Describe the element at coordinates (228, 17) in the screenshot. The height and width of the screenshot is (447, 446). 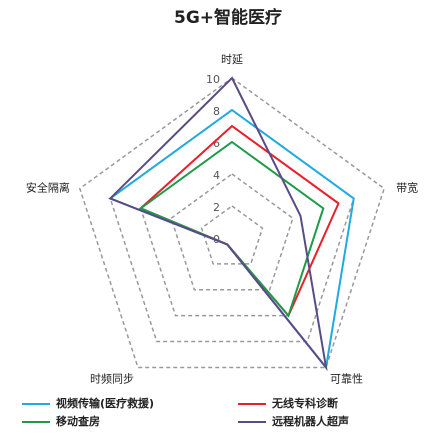
I see `chart-title: 5G+智能医疗` at that location.